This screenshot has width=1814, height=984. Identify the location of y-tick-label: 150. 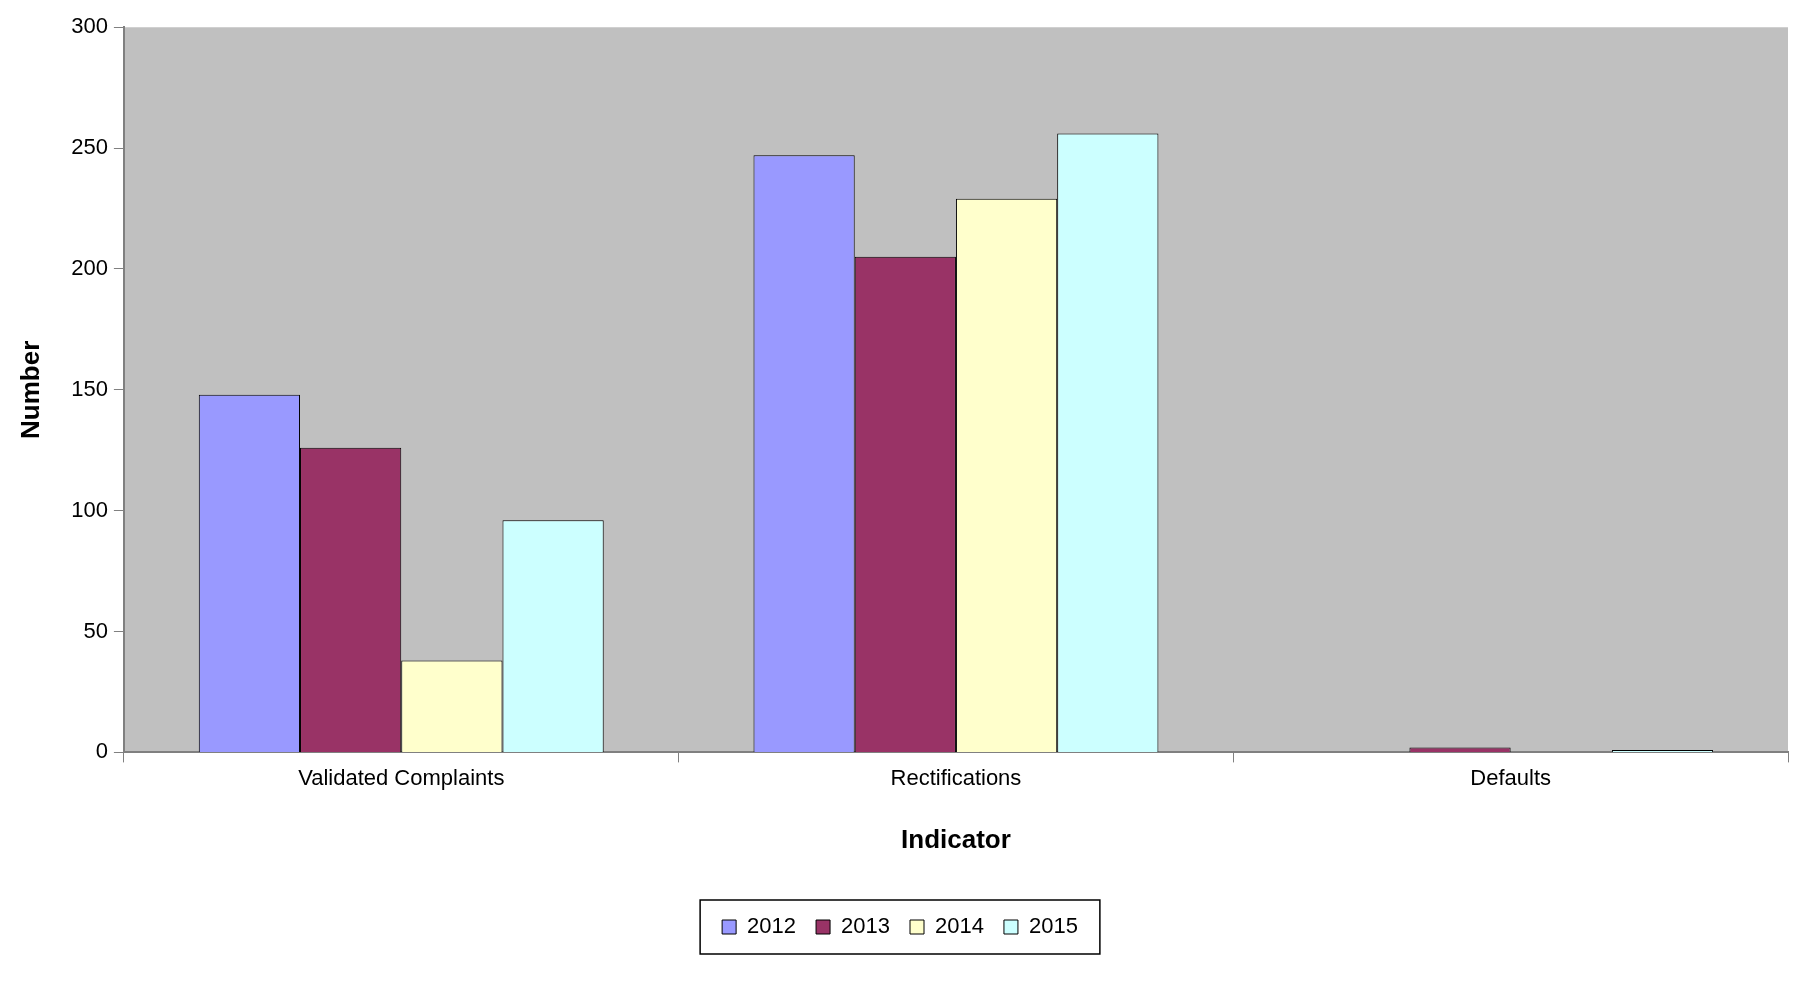
(89, 388).